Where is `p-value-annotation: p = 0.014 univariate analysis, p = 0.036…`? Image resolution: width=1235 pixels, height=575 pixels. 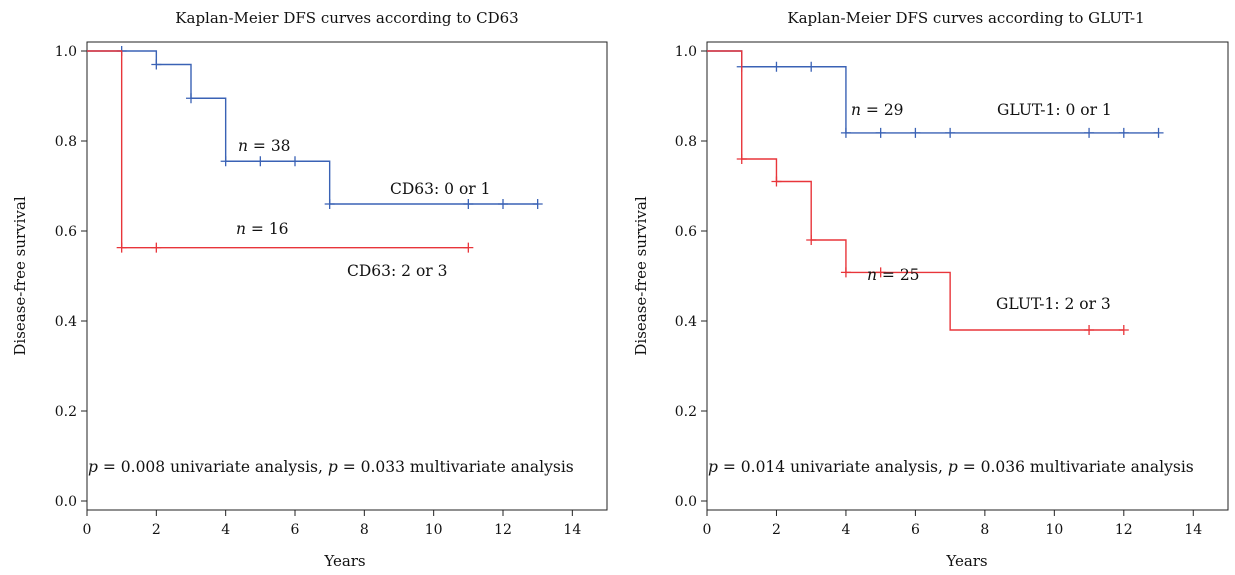
p-value-annotation: p = 0.014 univariate analysis, p = 0.036… is located at coordinates (951, 467).